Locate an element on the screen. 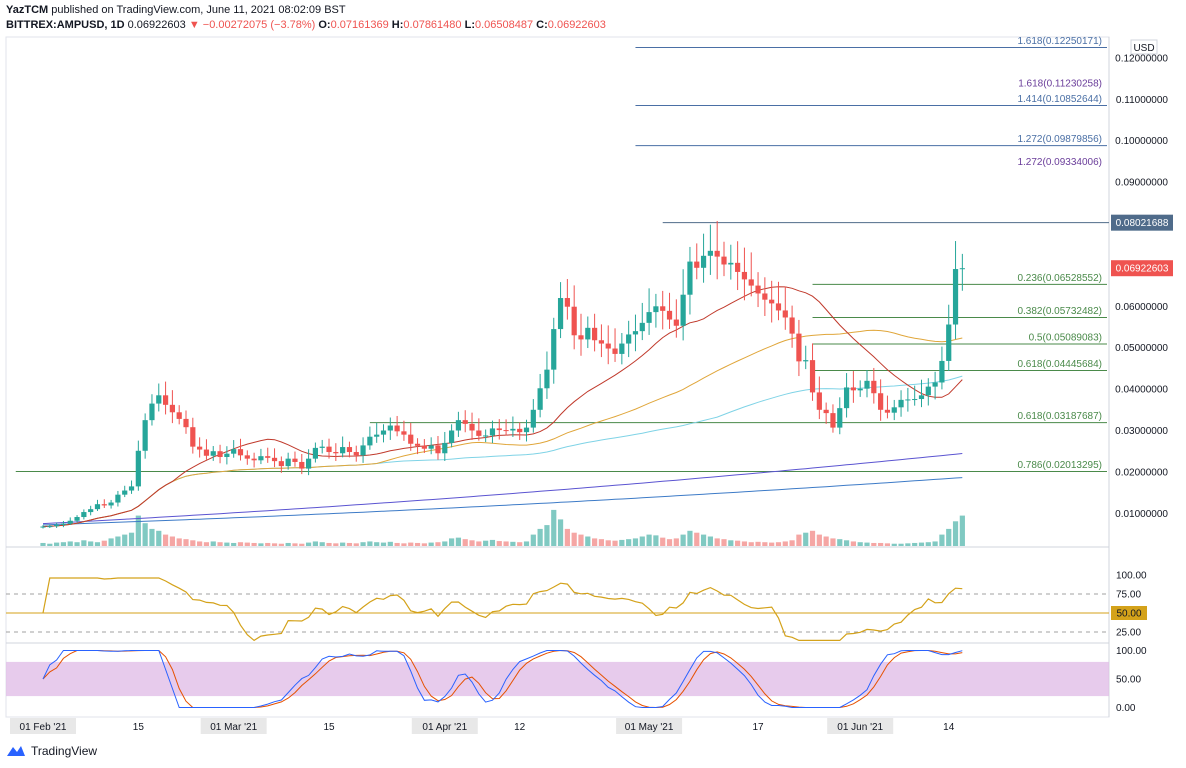  fib-ratio: 0.5 is located at coordinates (1036, 337).